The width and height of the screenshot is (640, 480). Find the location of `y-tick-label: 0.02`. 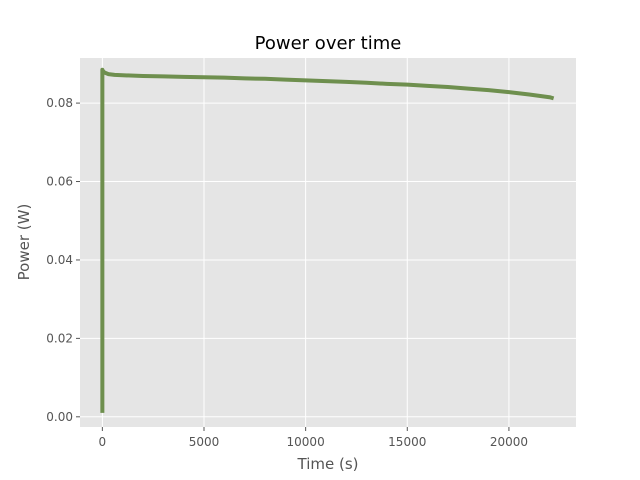

y-tick-label: 0.02 is located at coordinates (59, 338).